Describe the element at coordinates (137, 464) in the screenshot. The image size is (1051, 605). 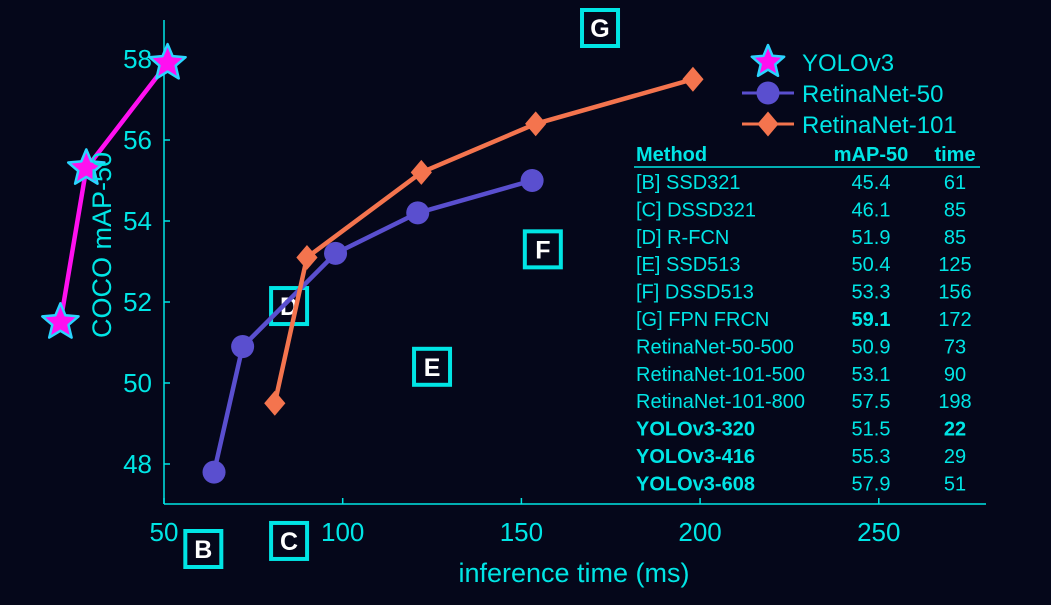
I see `y-tick-label: 48` at that location.